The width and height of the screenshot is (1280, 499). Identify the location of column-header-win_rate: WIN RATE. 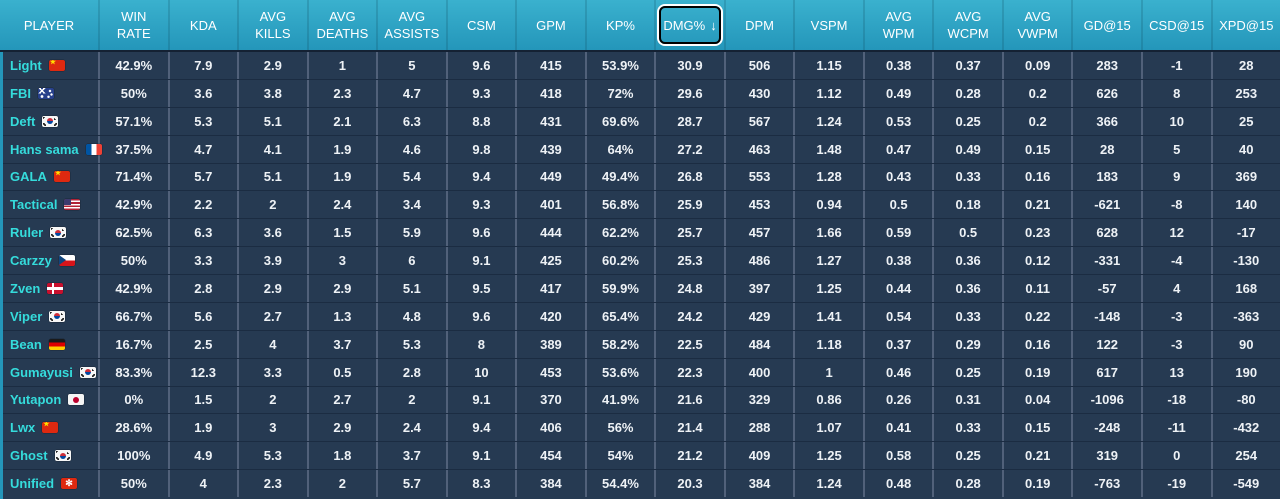
(135, 25).